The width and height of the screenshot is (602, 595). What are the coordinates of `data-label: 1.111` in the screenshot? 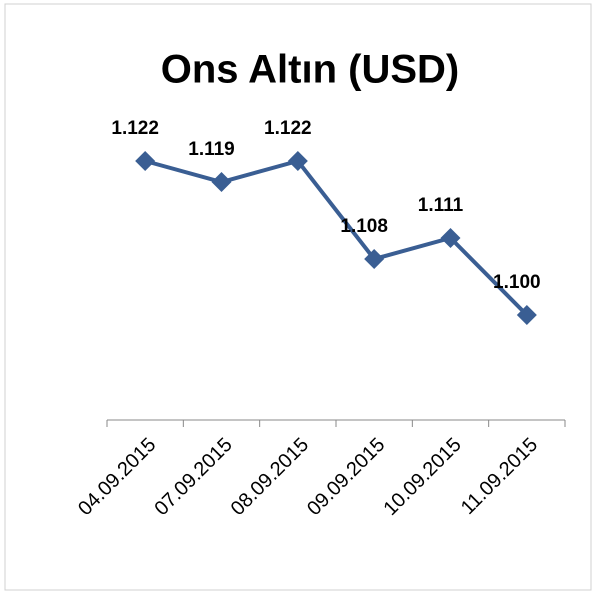 It's located at (441, 205).